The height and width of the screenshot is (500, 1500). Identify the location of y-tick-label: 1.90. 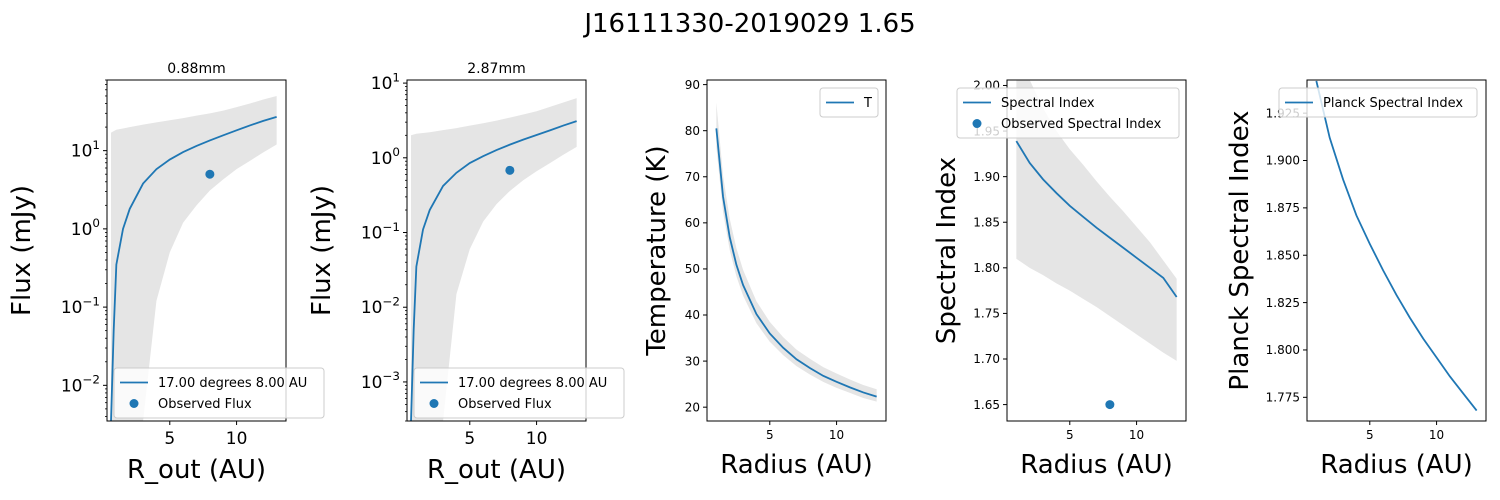
(986, 177).